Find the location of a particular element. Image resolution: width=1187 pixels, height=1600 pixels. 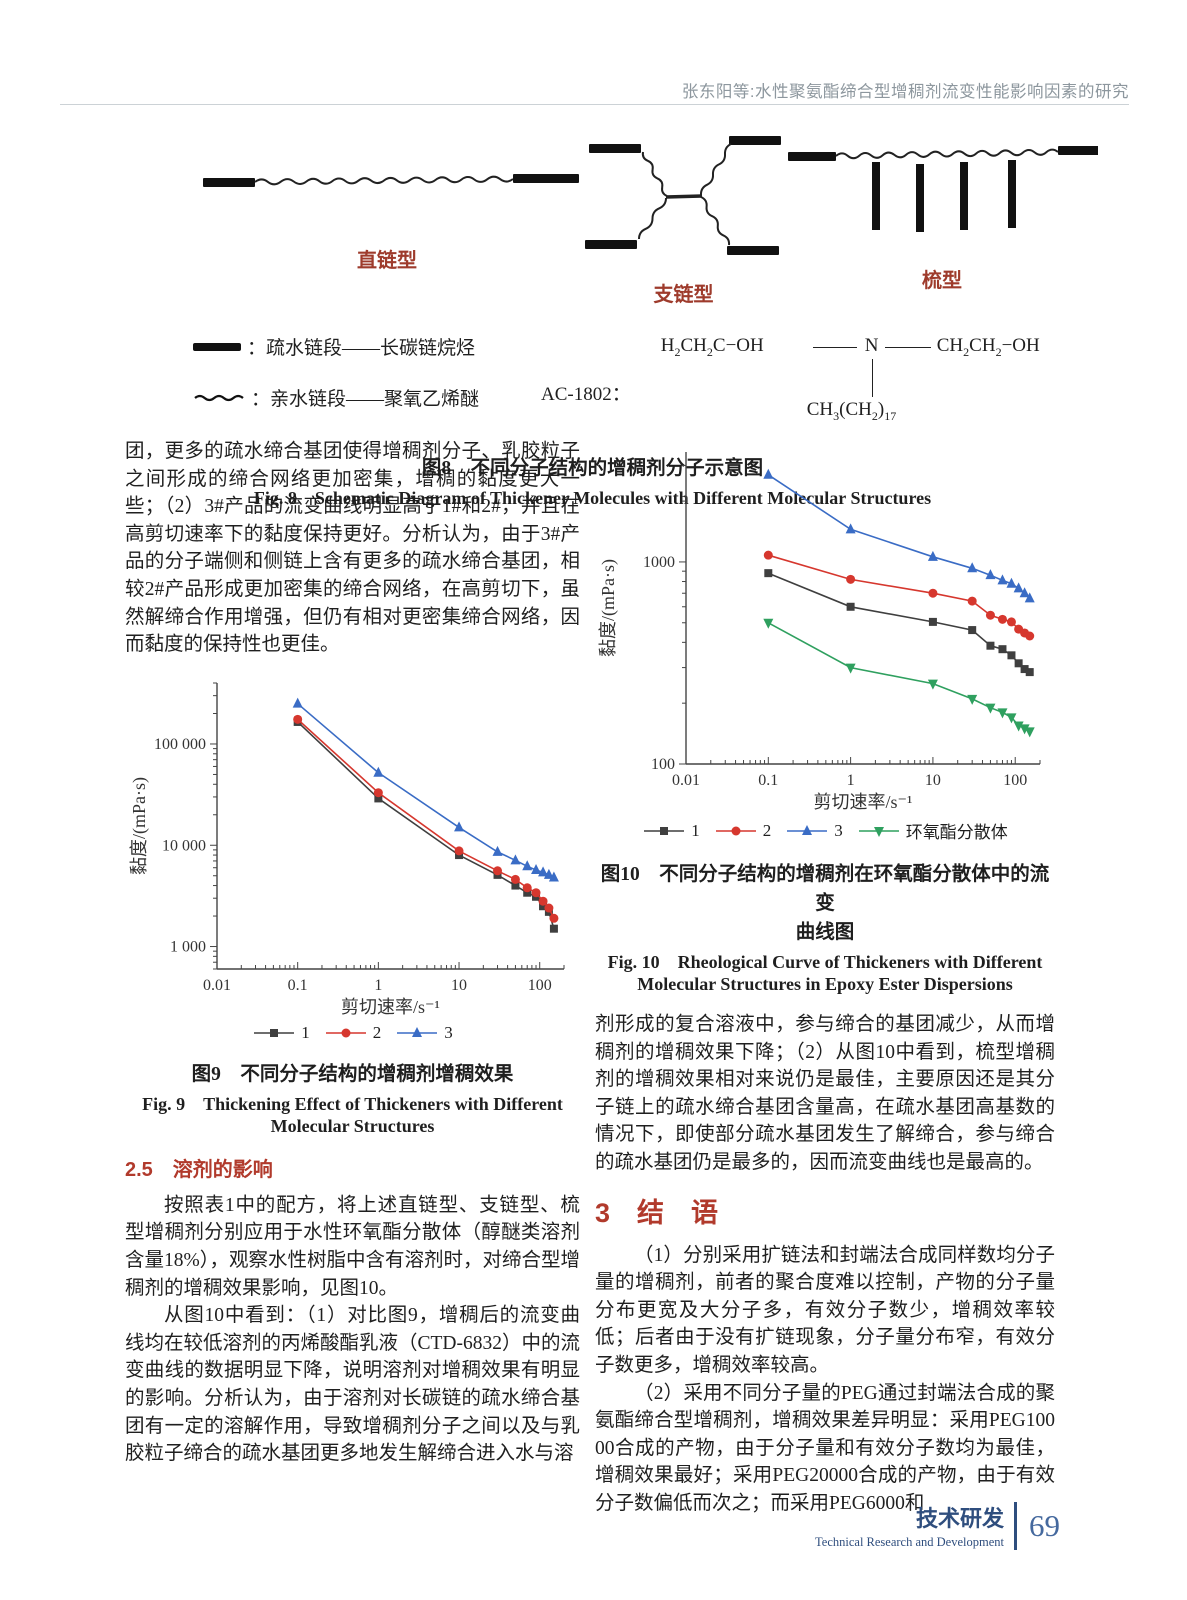

svg-text: 1000 is located at coordinates (659, 562).